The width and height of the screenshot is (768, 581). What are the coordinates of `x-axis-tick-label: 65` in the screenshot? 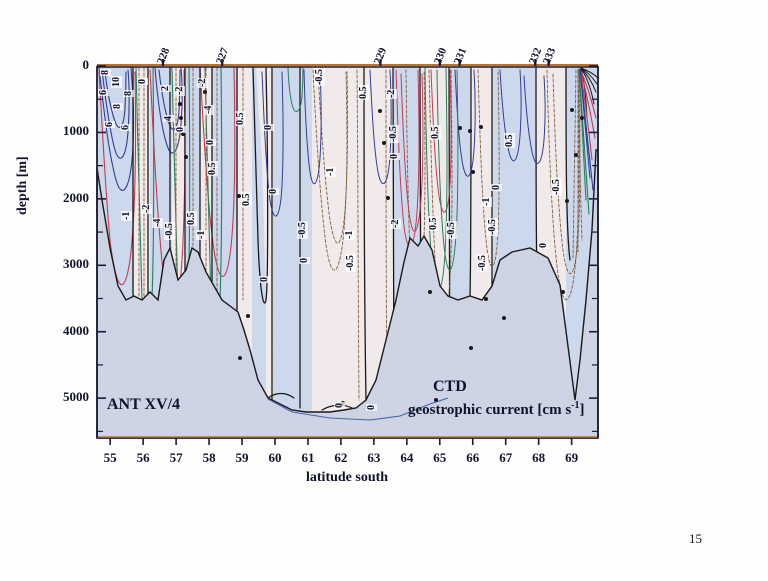 It's located at (440, 457).